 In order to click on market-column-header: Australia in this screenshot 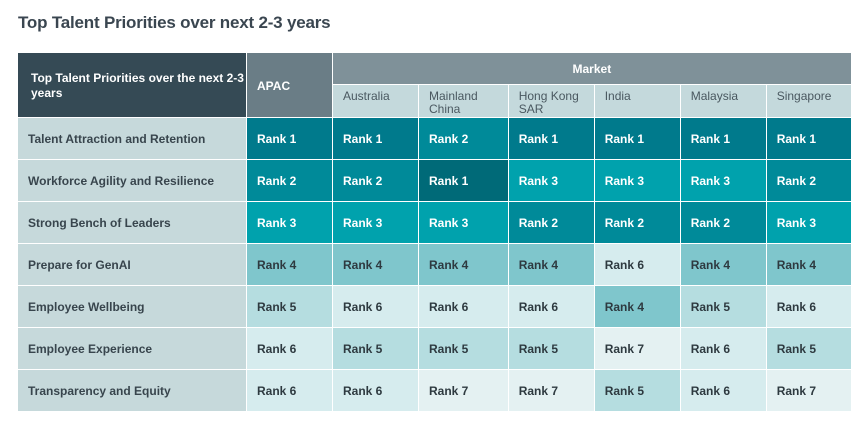, I will do `click(375, 101)`.